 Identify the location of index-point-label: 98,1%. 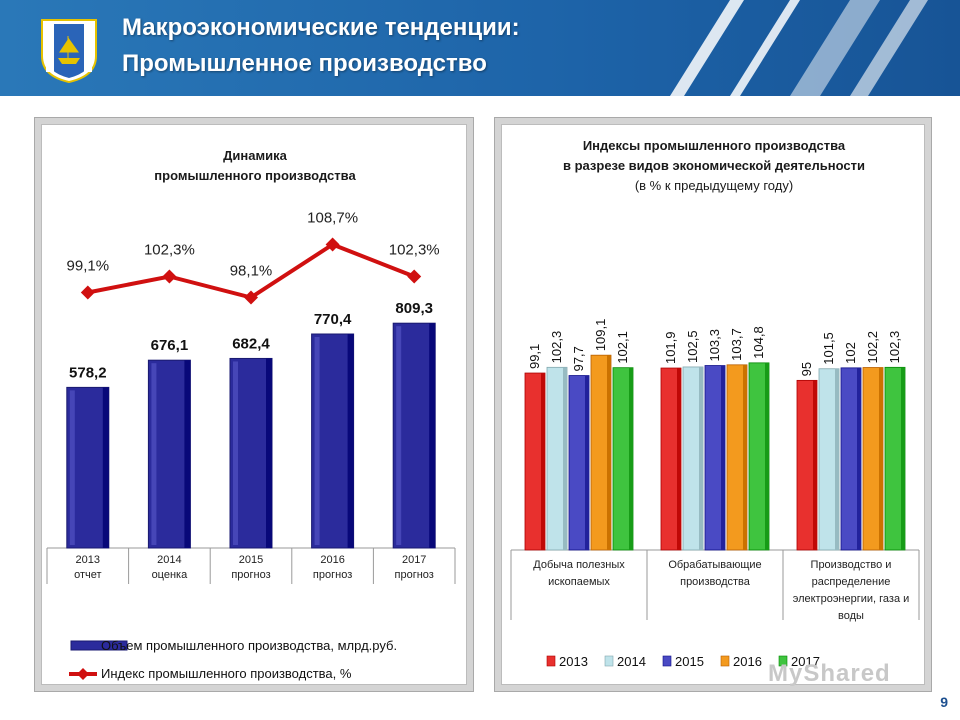
(251, 271).